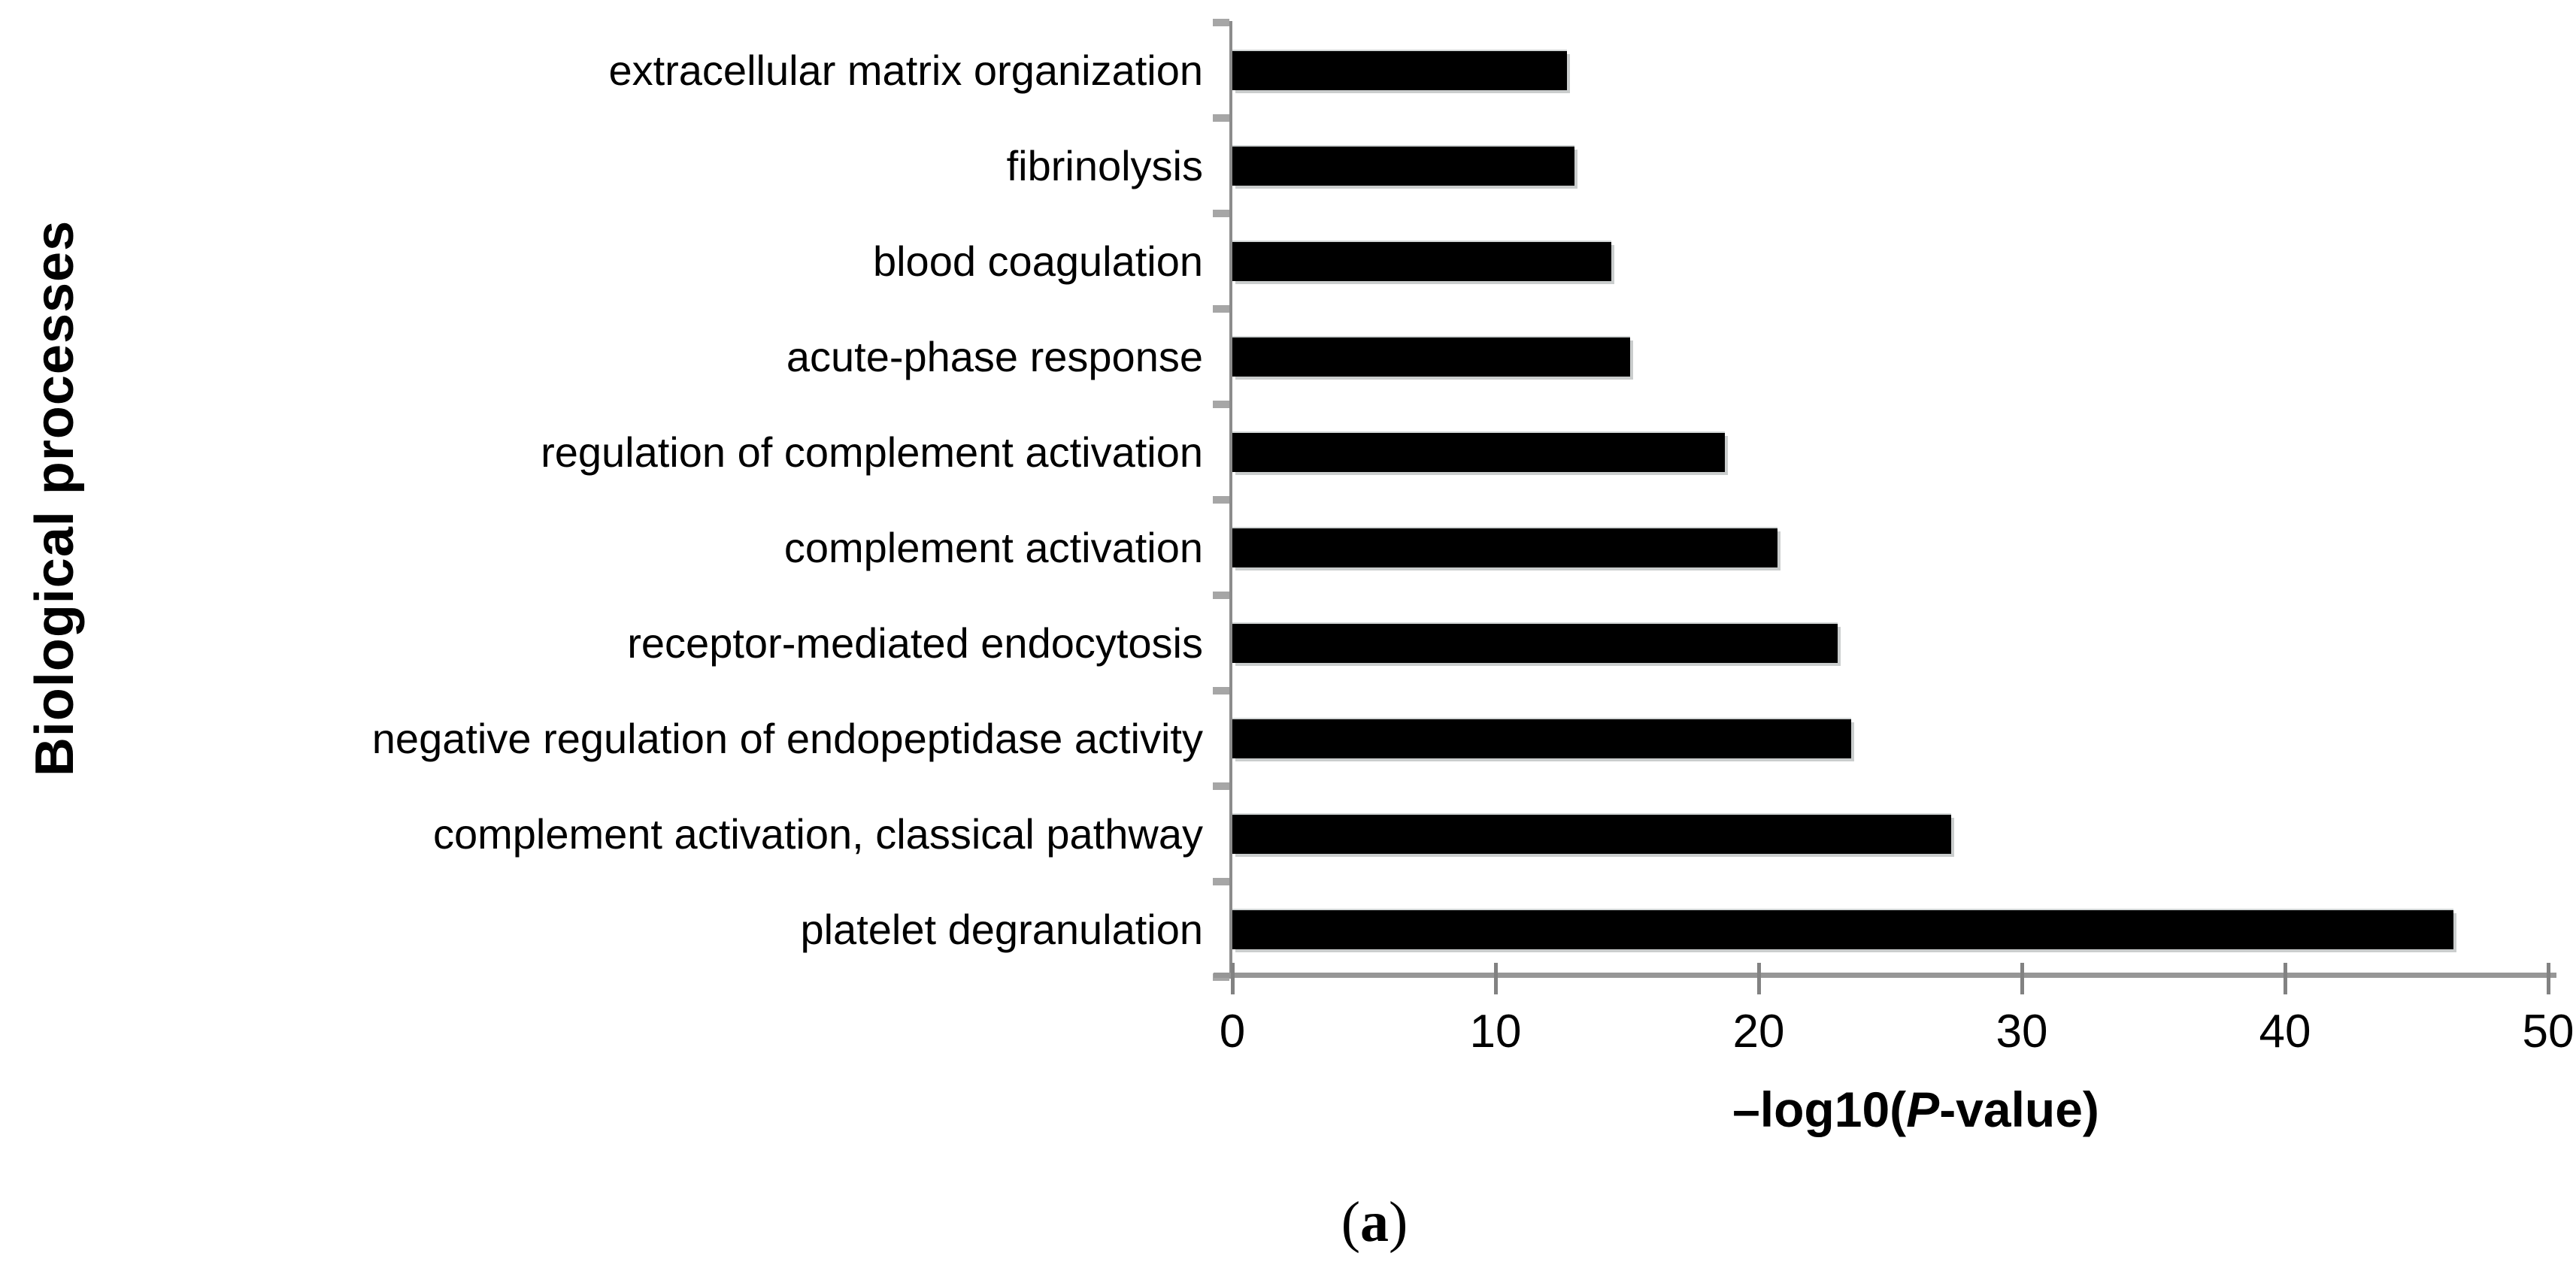 The image size is (2576, 1277). I want to click on category-label: regulation of complement activation, so click(872, 452).